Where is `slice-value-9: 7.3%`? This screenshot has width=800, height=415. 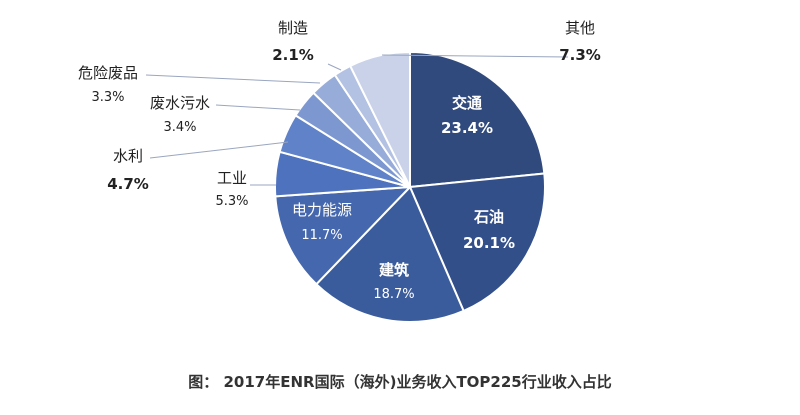 slice-value-9: 7.3% is located at coordinates (580, 55).